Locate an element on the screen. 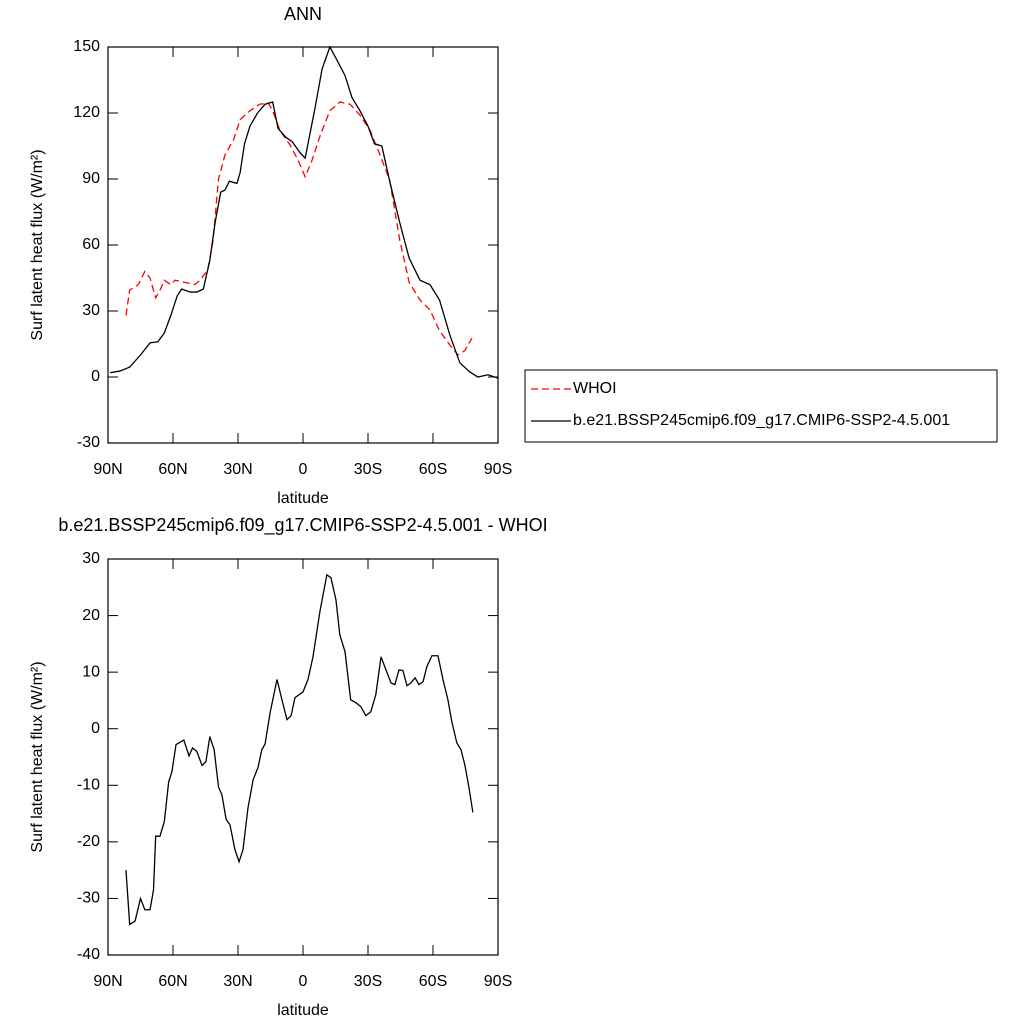 Image resolution: width=1024 pixels, height=1024 pixels. y-tick-label: -40 is located at coordinates (88, 954).